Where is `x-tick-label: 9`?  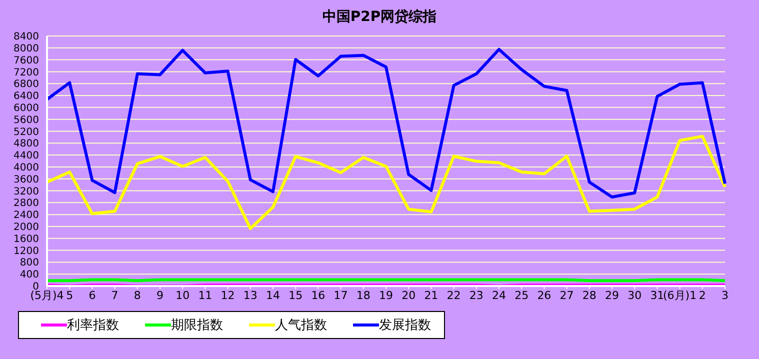
x-tick-label: 9 is located at coordinates (160, 295).